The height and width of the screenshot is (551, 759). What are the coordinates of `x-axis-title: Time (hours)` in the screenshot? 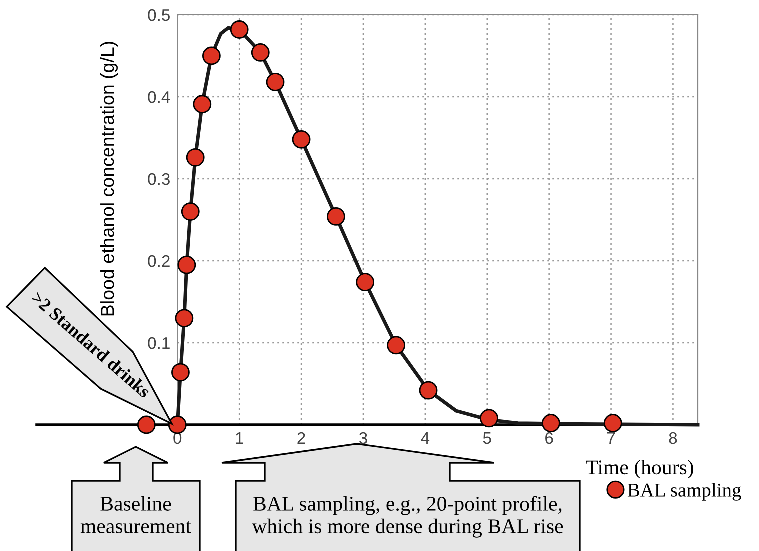 It's located at (640, 469).